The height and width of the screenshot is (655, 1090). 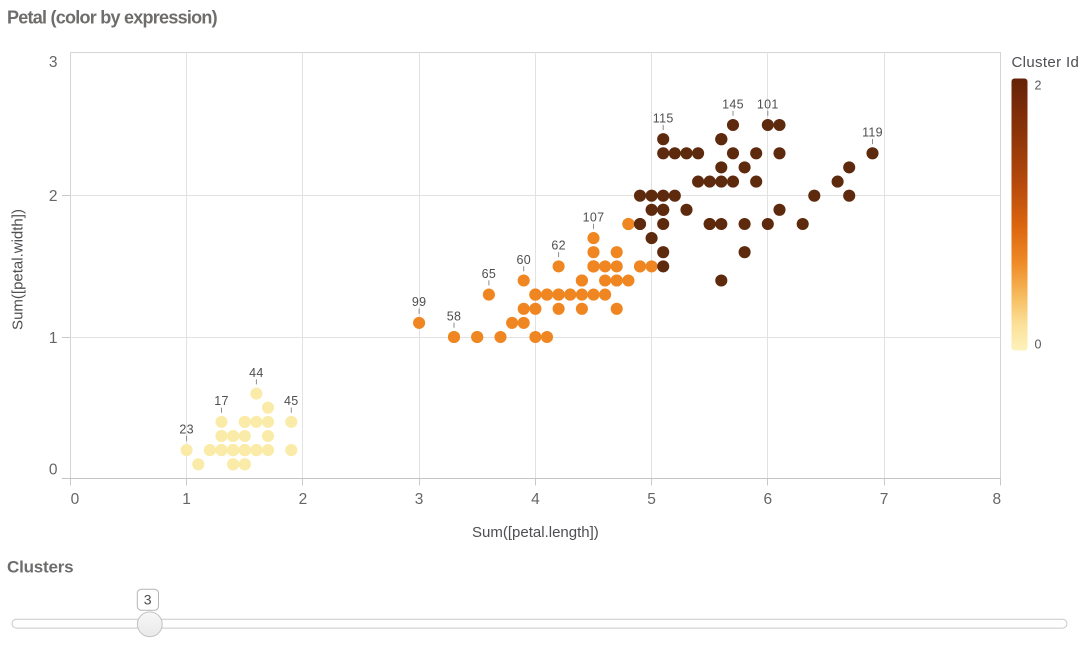 I want to click on svg-text: Sum([petal.length]), so click(x=535, y=532).